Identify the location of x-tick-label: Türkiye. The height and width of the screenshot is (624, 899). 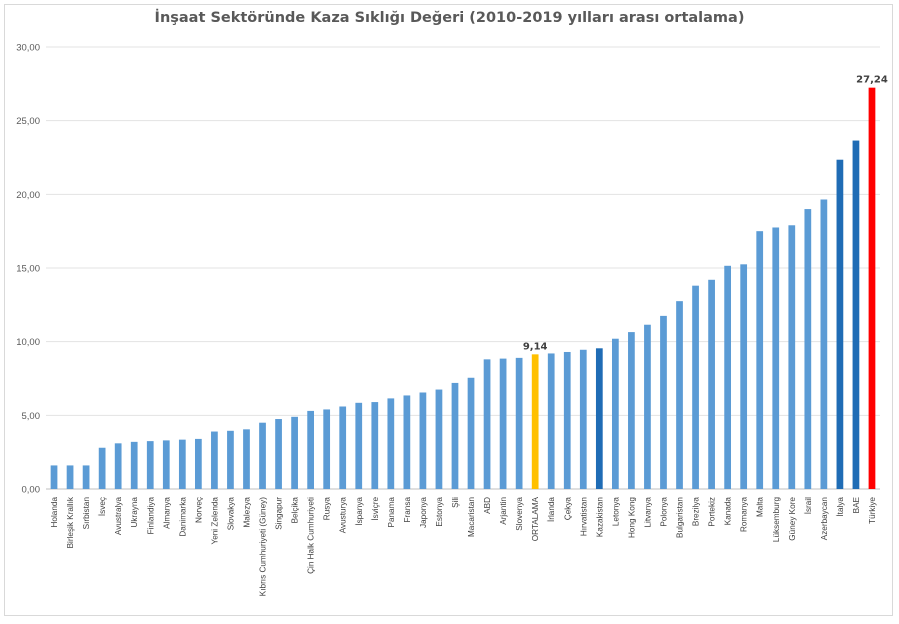
(872, 510).